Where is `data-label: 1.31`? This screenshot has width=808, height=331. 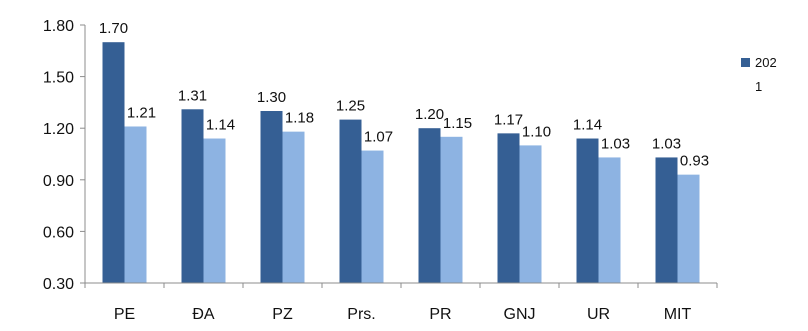 data-label: 1.31 is located at coordinates (192, 95).